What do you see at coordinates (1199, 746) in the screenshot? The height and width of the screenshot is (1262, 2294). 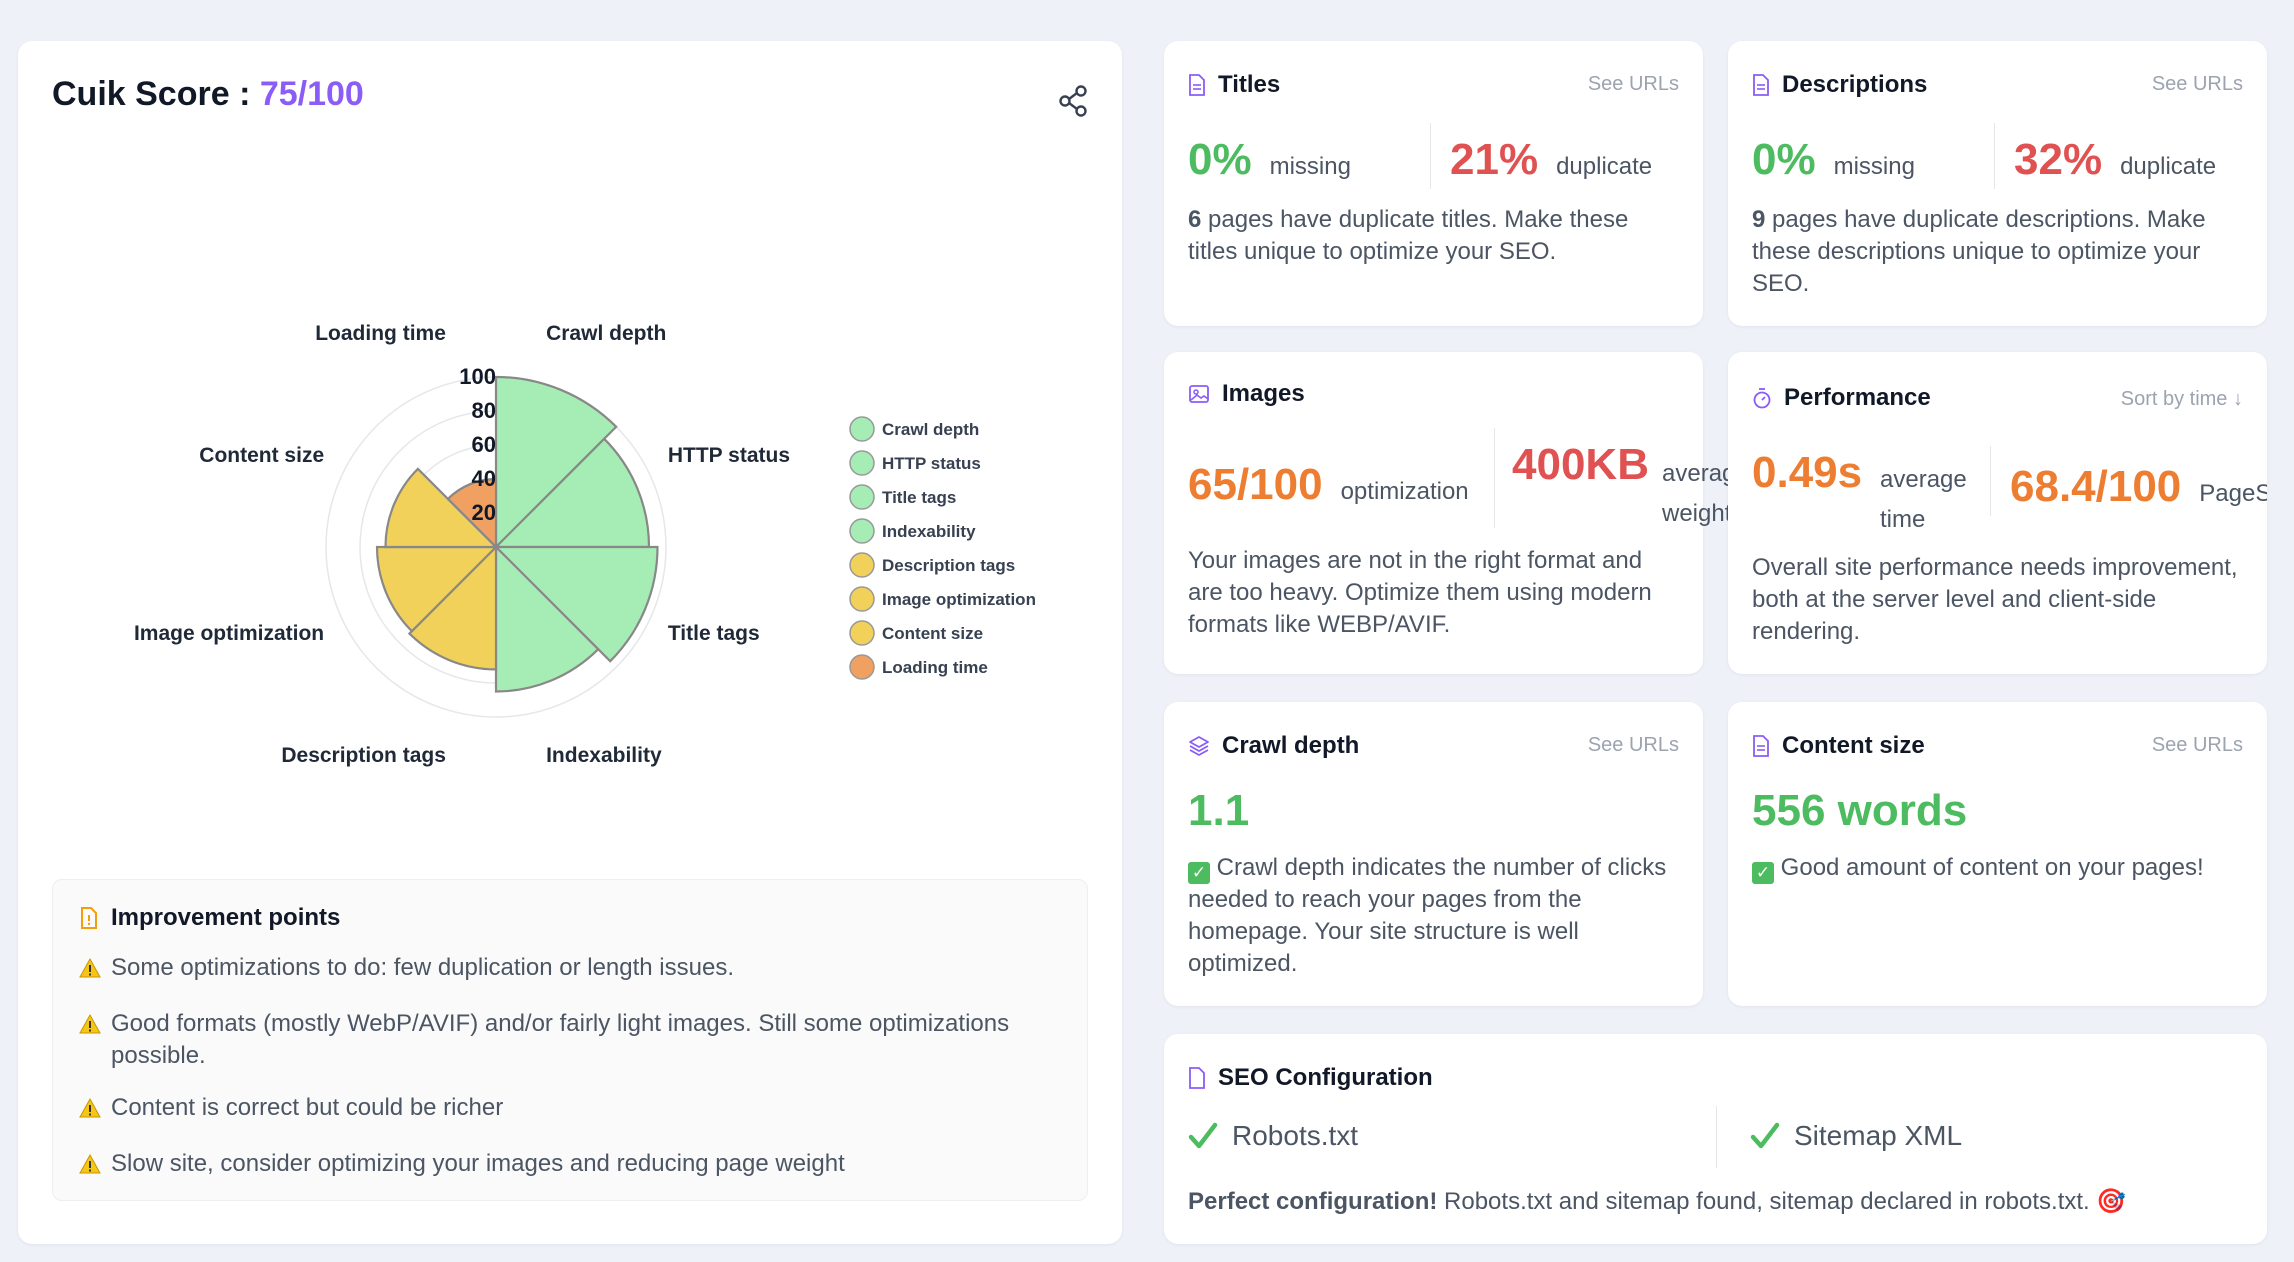 I see `layers-icon` at bounding box center [1199, 746].